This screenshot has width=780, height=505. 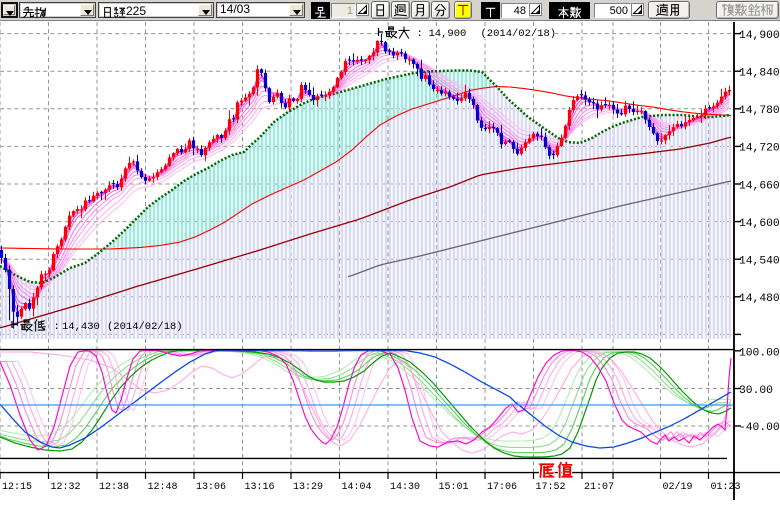 What do you see at coordinates (759, 111) in the screenshot?
I see `svg-text: 14,780` at bounding box center [759, 111].